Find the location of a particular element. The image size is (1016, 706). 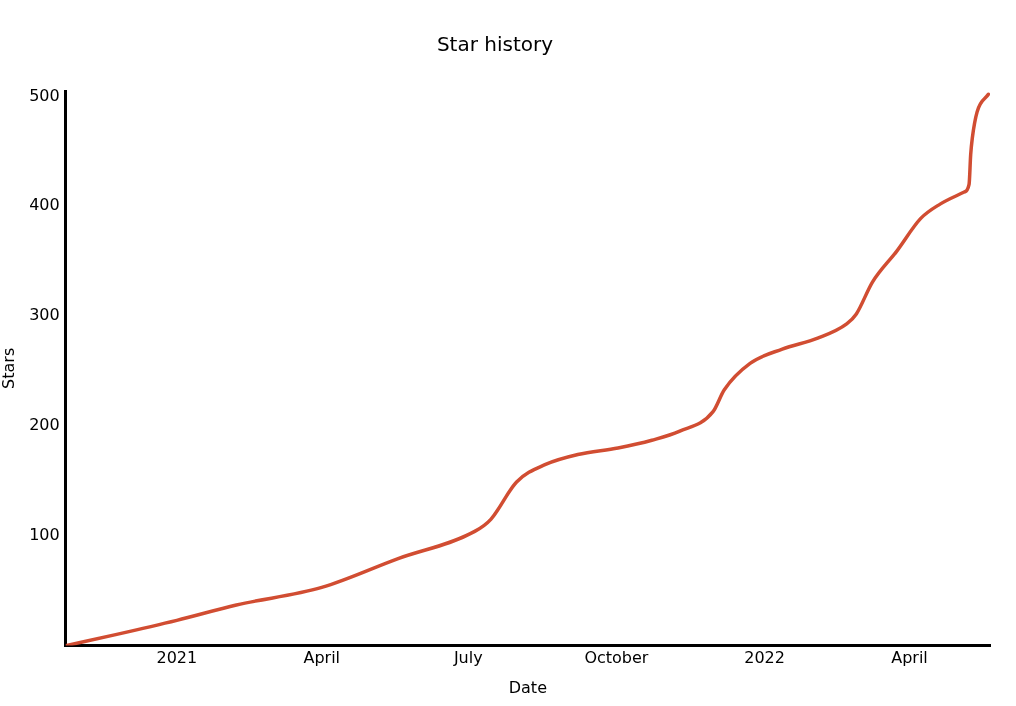

y-tick-label: 200 is located at coordinates (44, 425).